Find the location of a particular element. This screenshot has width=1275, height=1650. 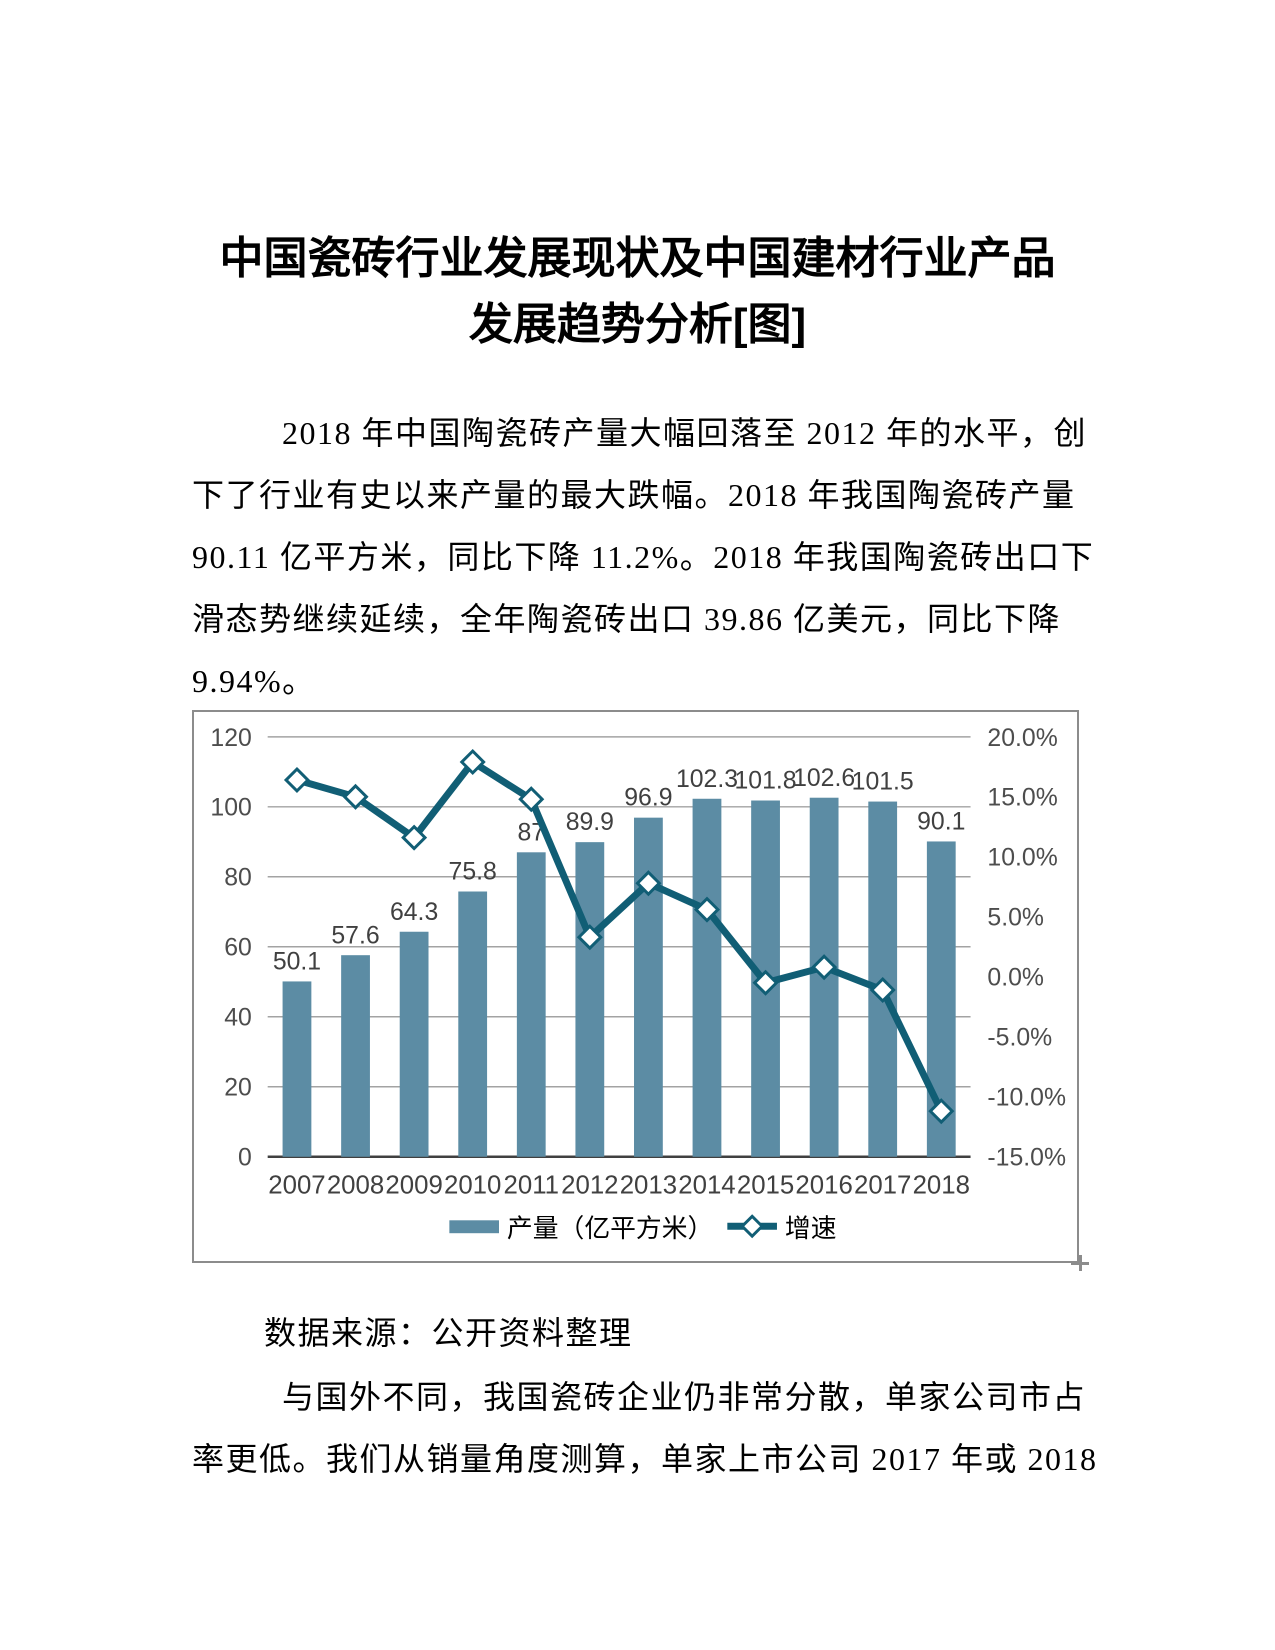

left-axis-tick: 120 is located at coordinates (230, 738).